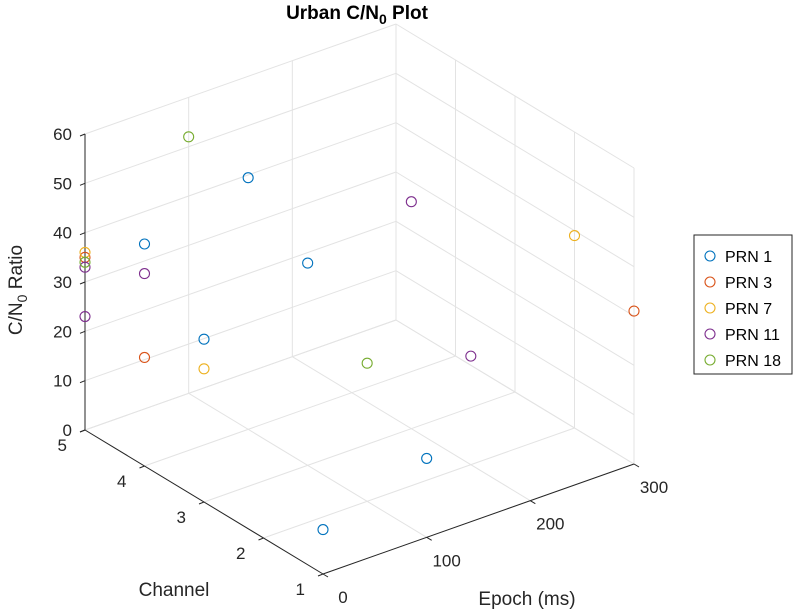 The width and height of the screenshot is (798, 612). Describe the element at coordinates (62, 233) in the screenshot. I see `z-tick-label: 40` at that location.